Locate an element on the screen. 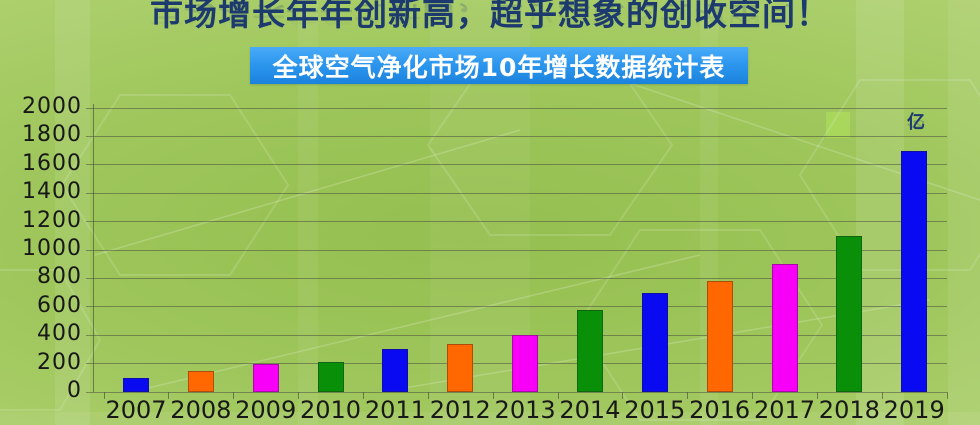 The width and height of the screenshot is (980, 425). gridline-2000 is located at coordinates (516, 108).